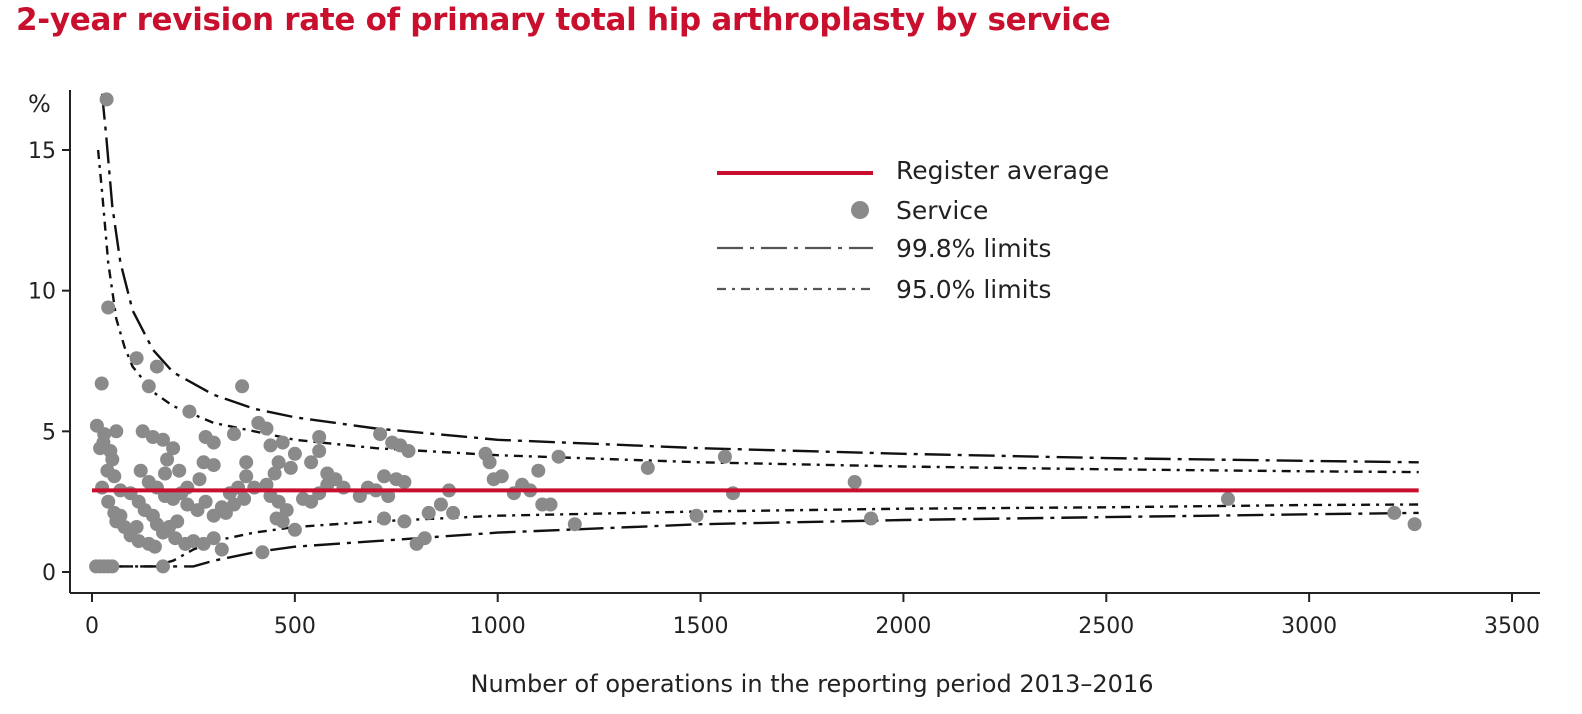 This screenshot has height=714, width=1582. Describe the element at coordinates (49, 432) in the screenshot. I see `y-tick-label: 5` at that location.